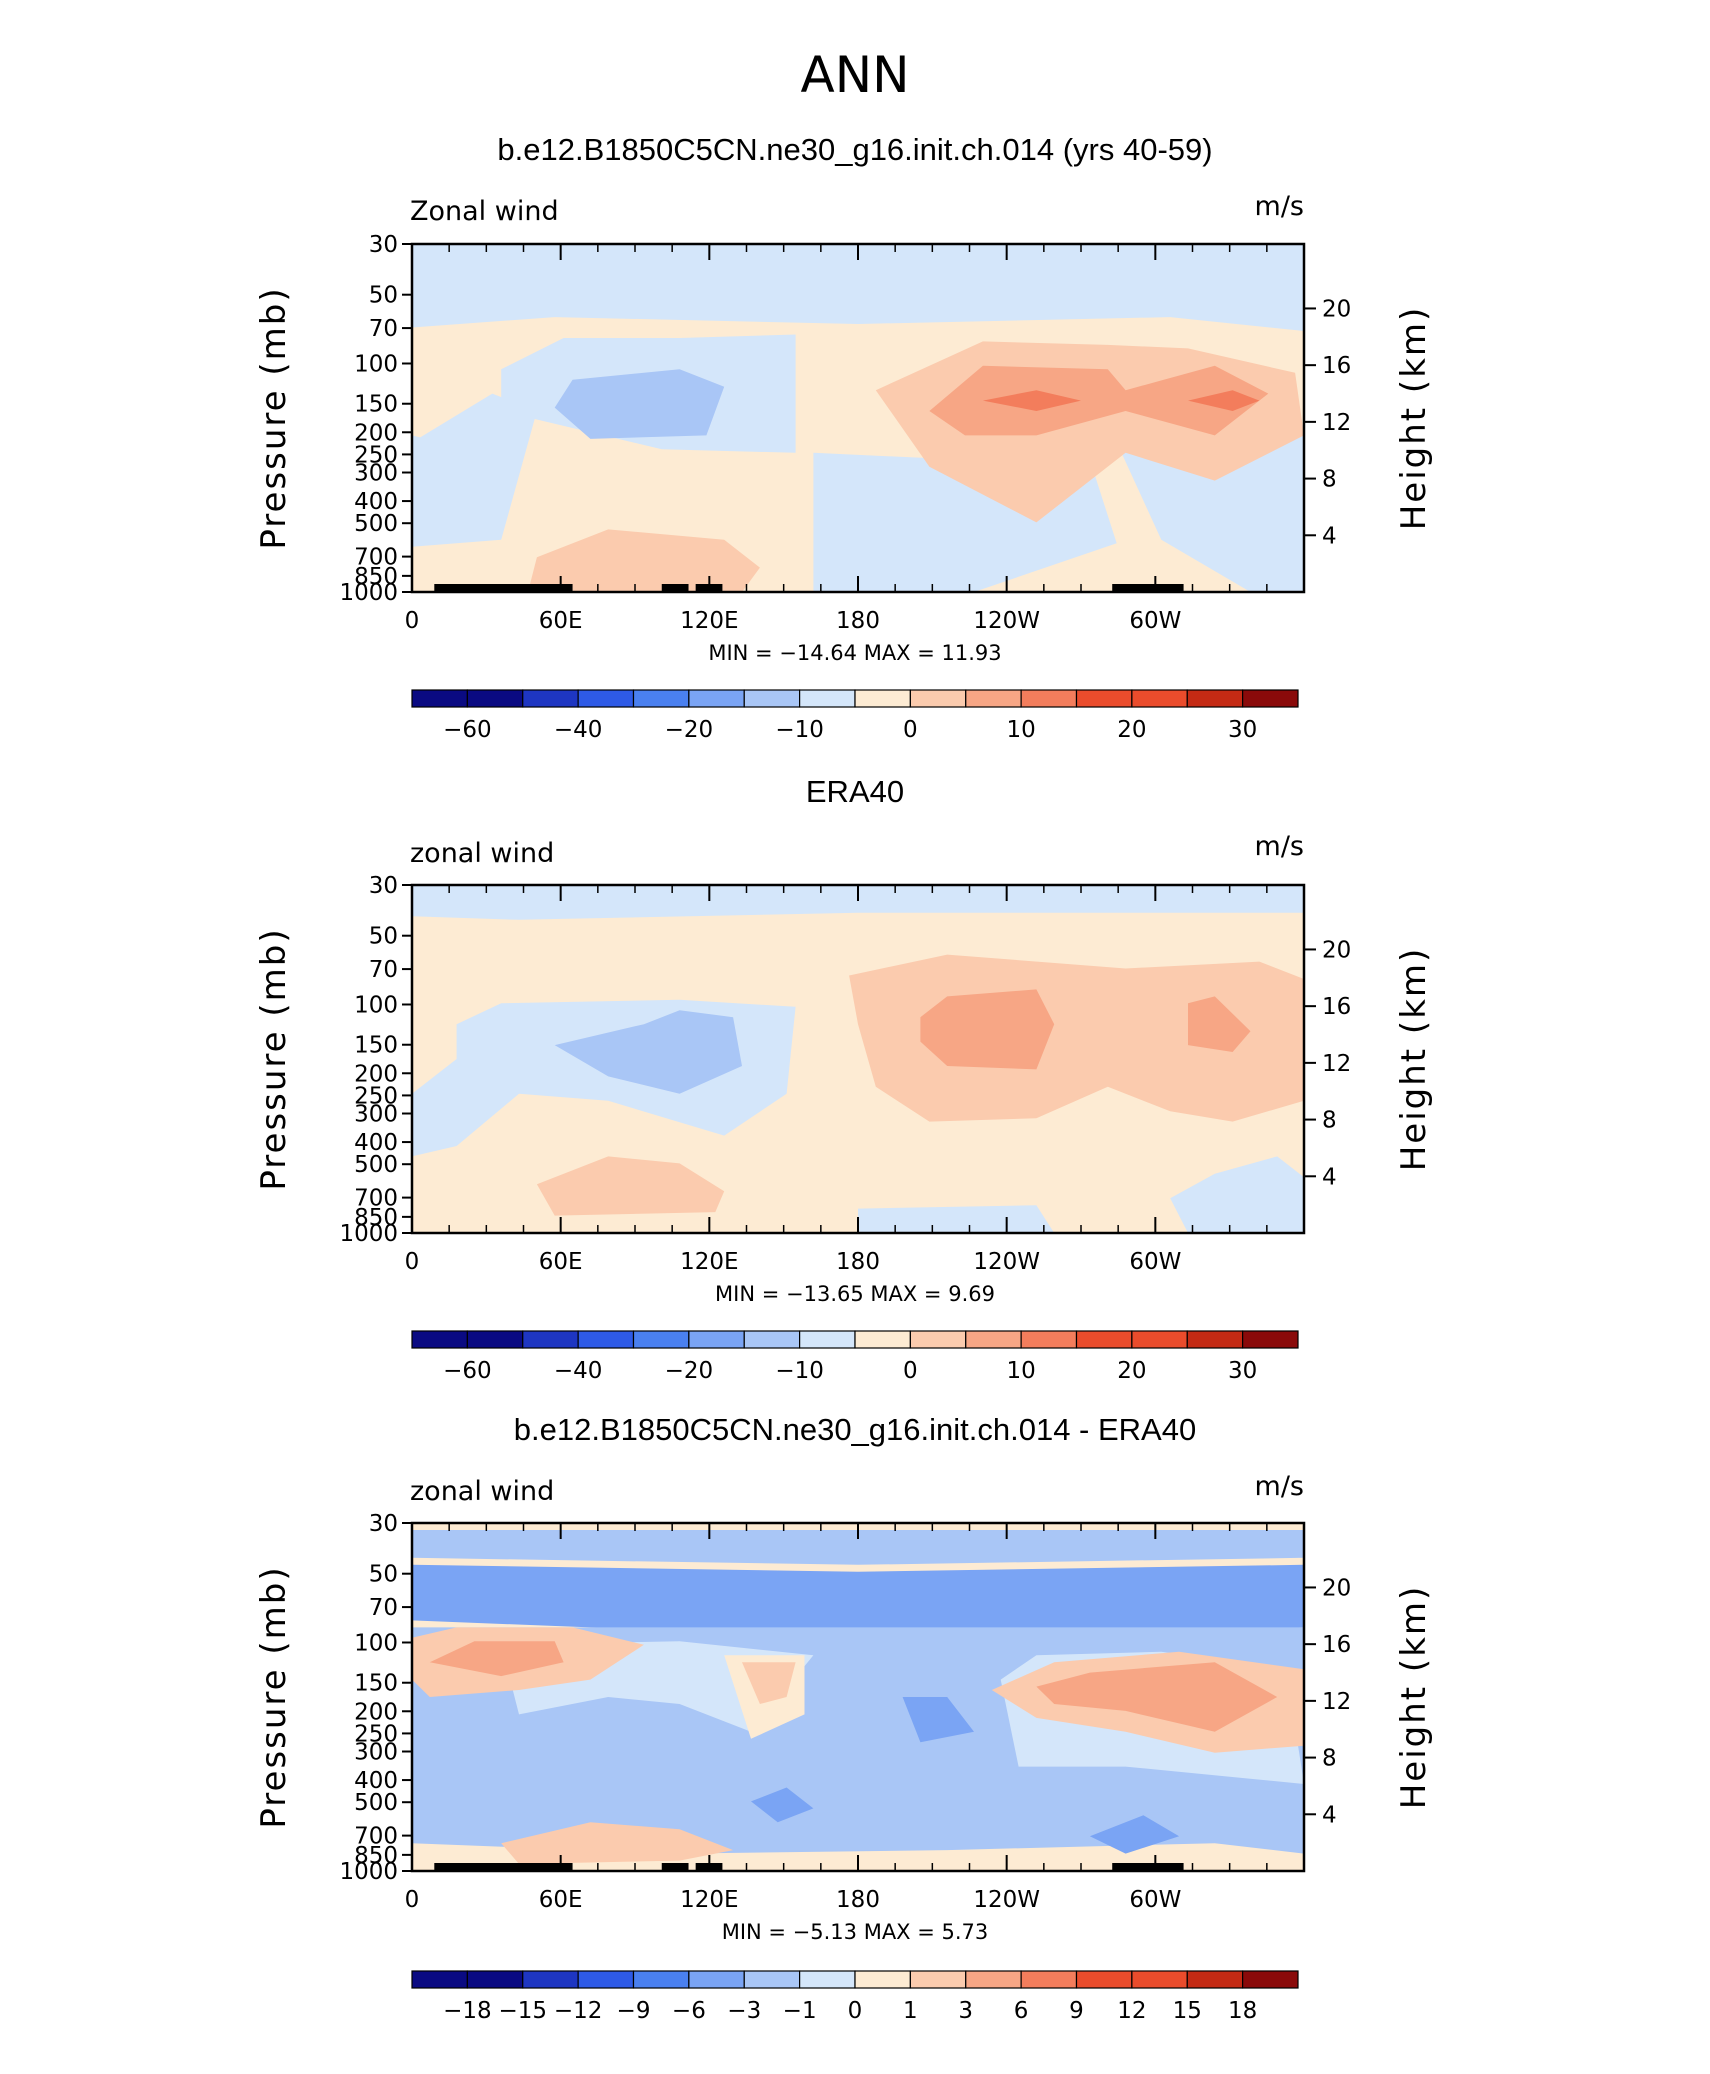  I want to click on colorbar: −60 −40 −20 −10 0 10 20 30, so click(855, 1357).